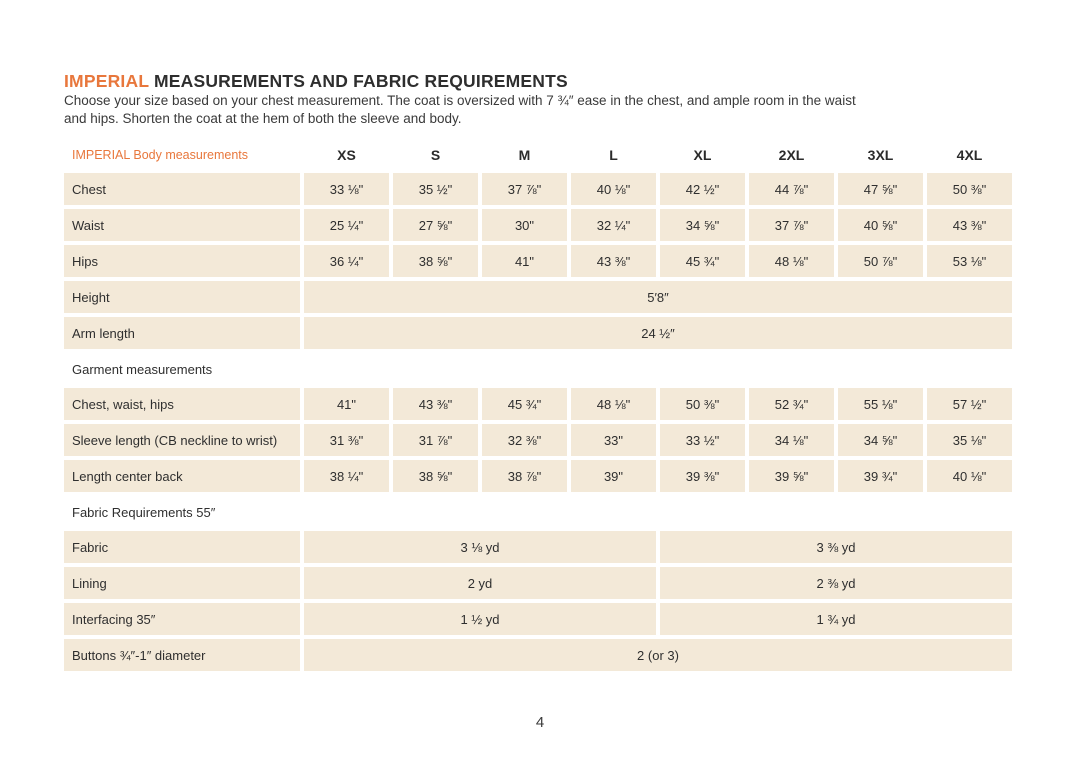 Image resolution: width=1080 pixels, height=770 pixels. I want to click on measurement-cell: 33", so click(613, 440).